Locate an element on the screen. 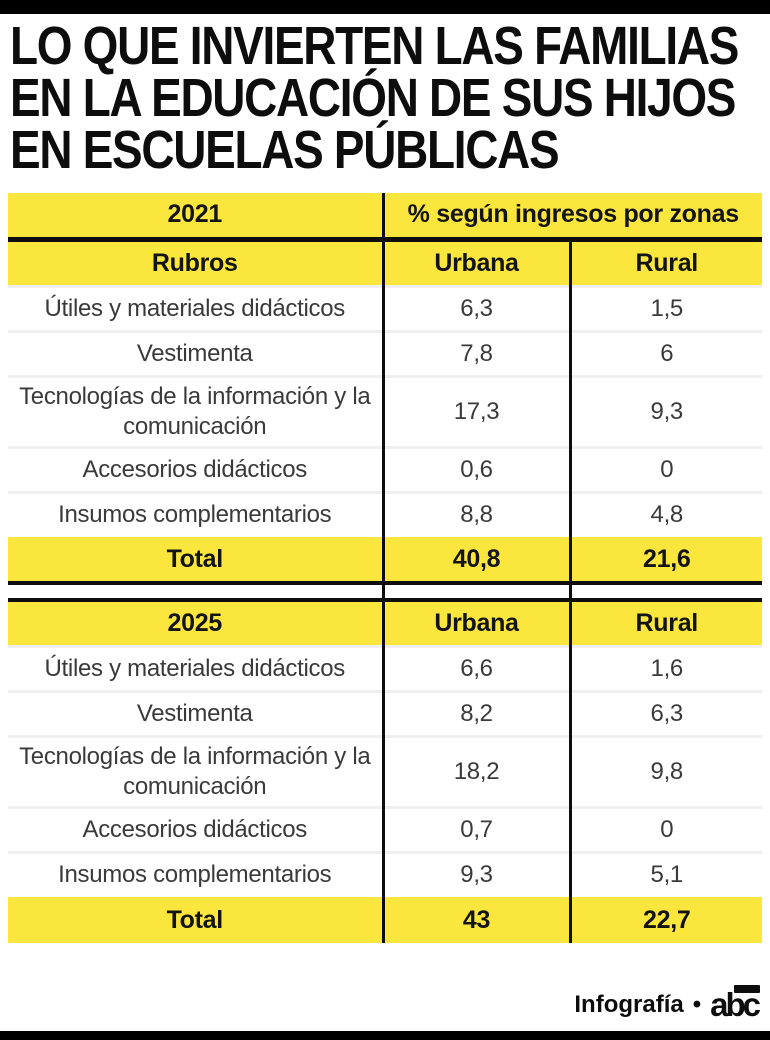 The image size is (770, 1040). table-2025-header-row: 2025 Urbana Rural is located at coordinates (385, 622).